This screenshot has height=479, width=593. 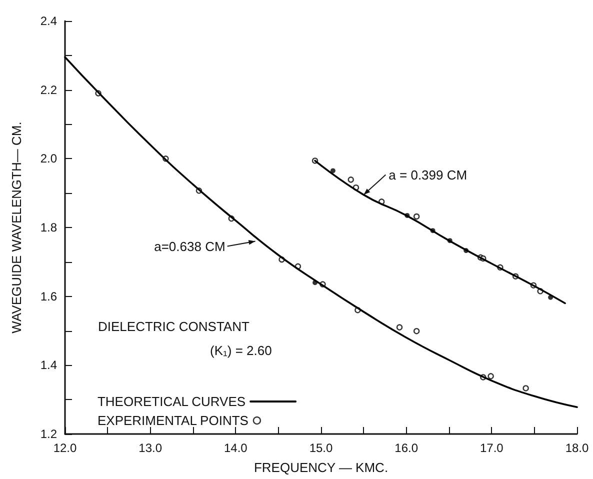 What do you see at coordinates (190, 246) in the screenshot?
I see `annotation: a=0.638 CM` at bounding box center [190, 246].